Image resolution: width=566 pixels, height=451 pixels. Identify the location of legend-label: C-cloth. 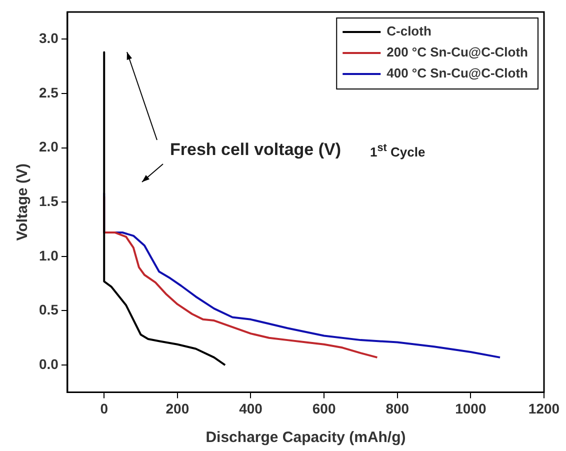
(409, 31).